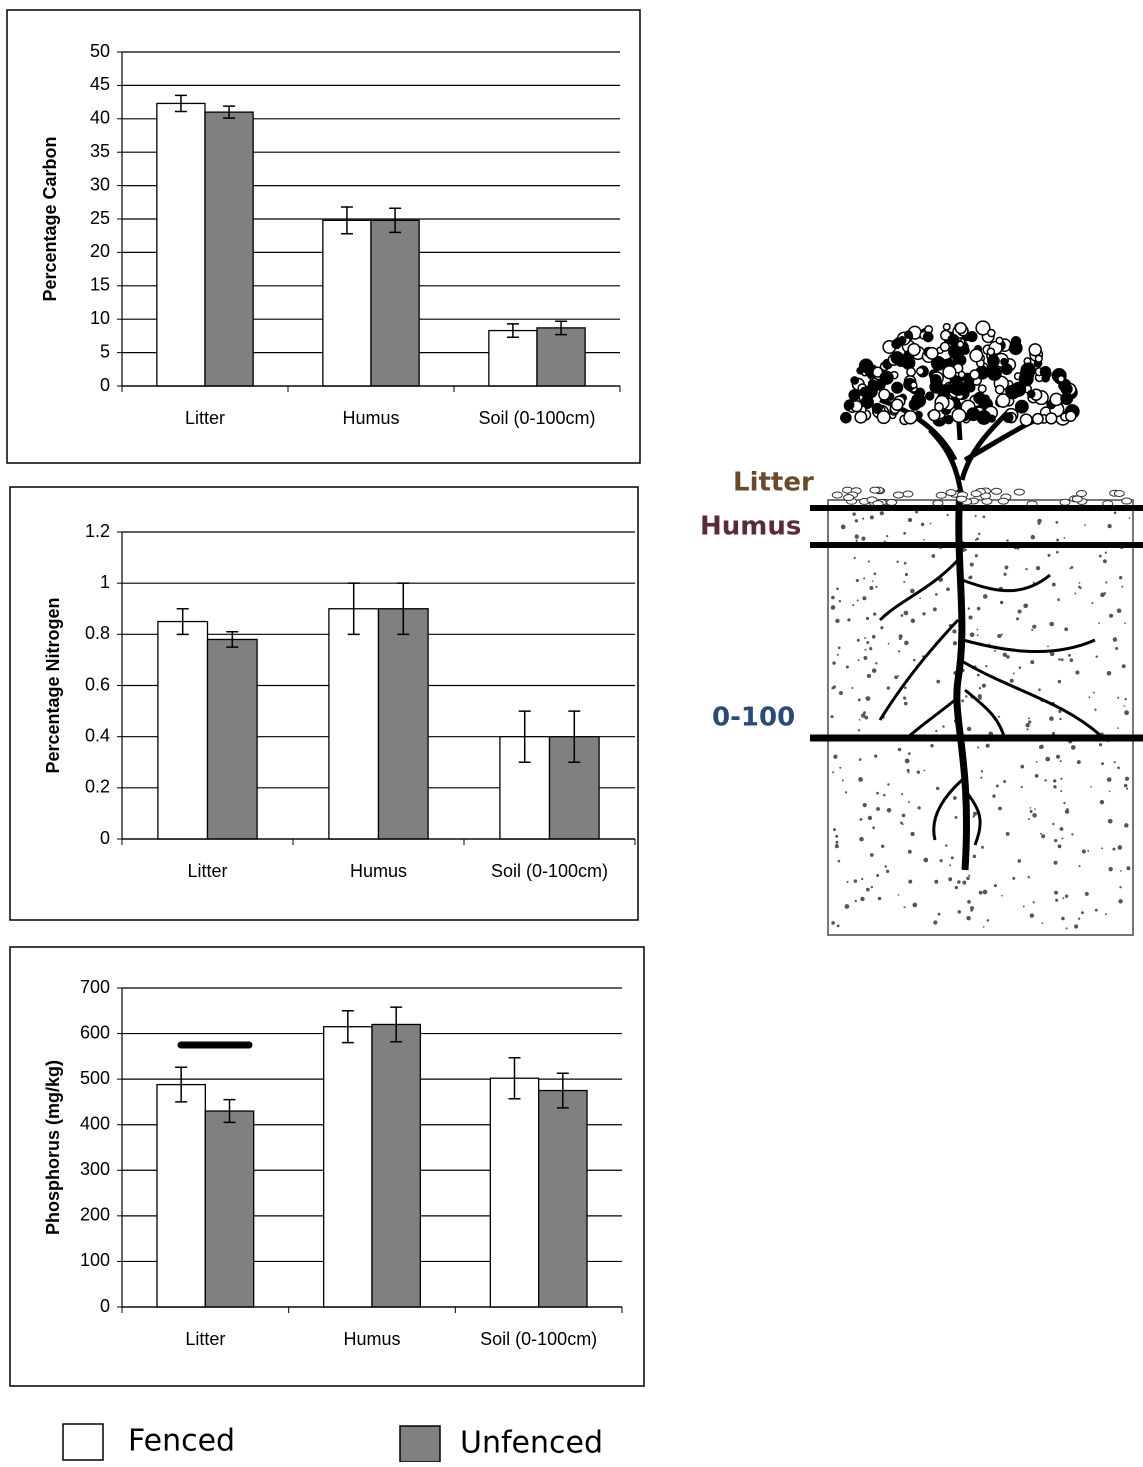  I want to click on roots, so click(989, 702).